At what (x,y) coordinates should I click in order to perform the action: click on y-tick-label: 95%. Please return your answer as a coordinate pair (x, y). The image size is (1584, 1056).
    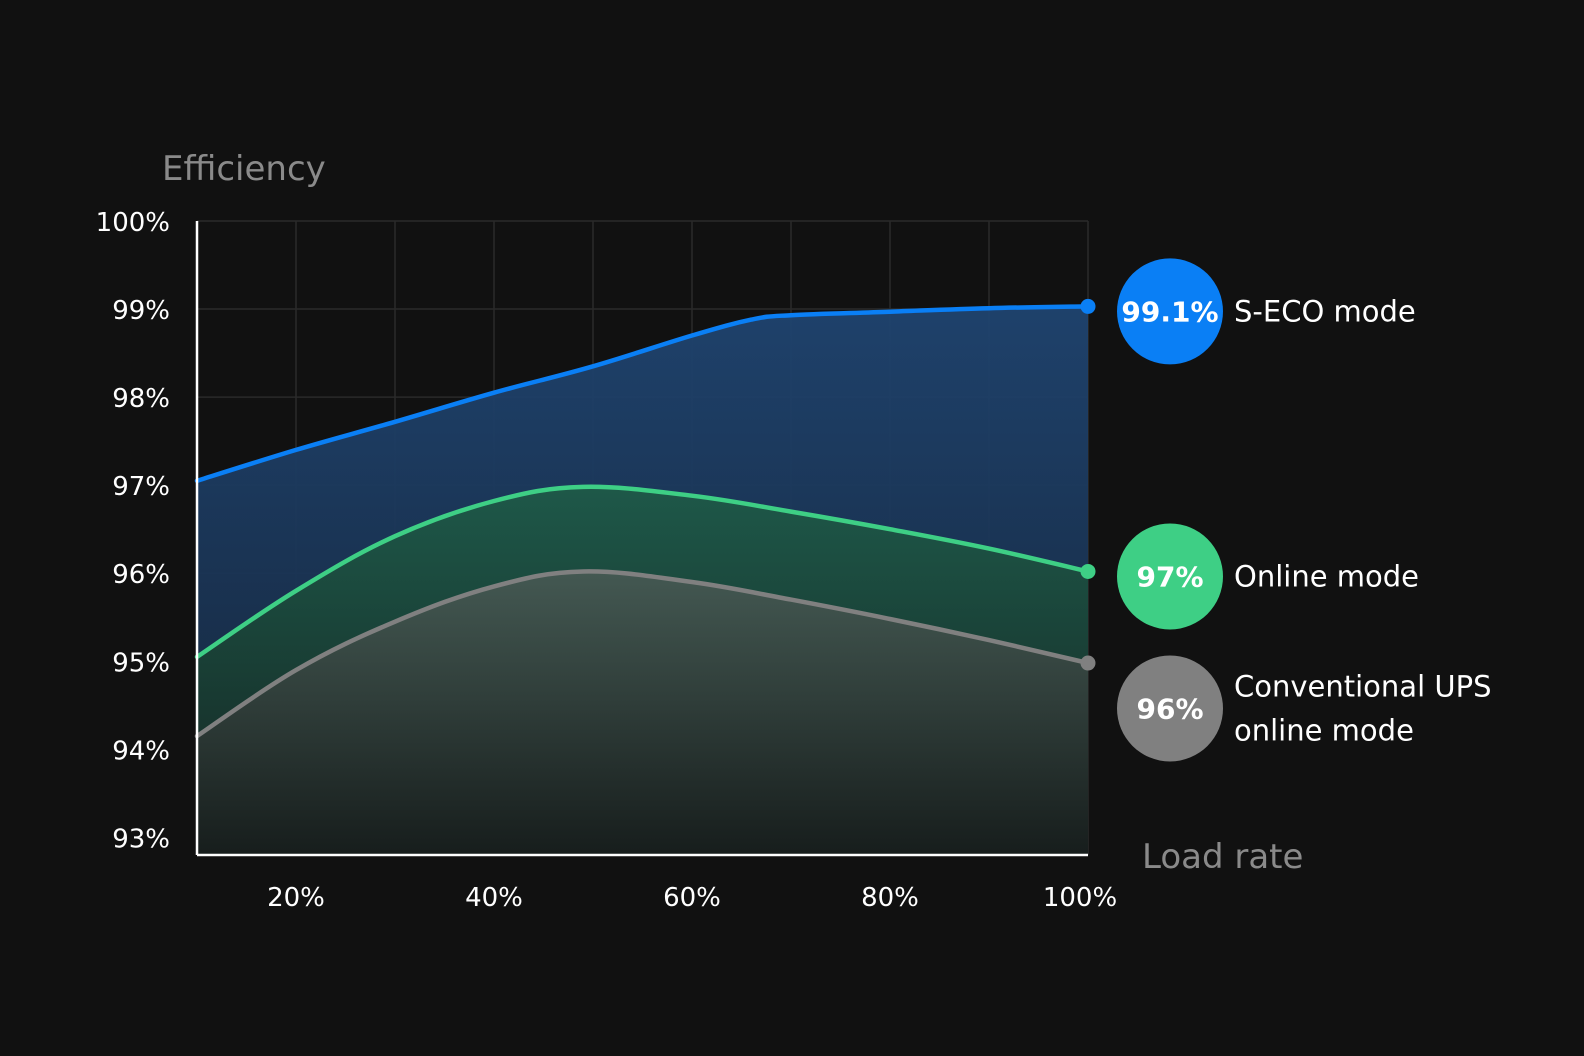
    Looking at the image, I should click on (141, 663).